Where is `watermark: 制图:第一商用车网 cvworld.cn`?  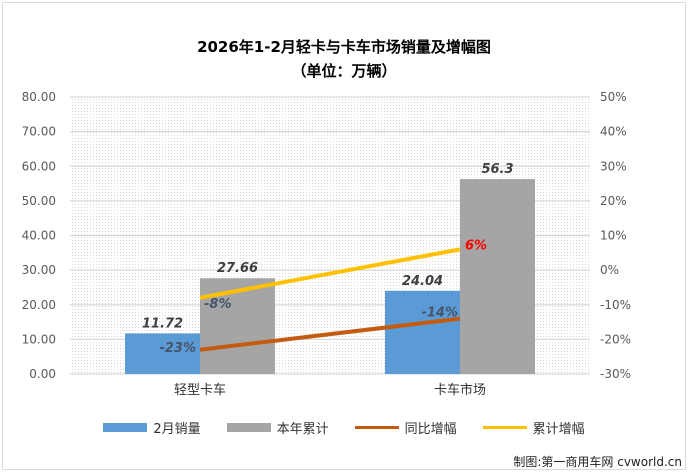
watermark: 制图:第一商用车网 cvworld.cn is located at coordinates (597, 462).